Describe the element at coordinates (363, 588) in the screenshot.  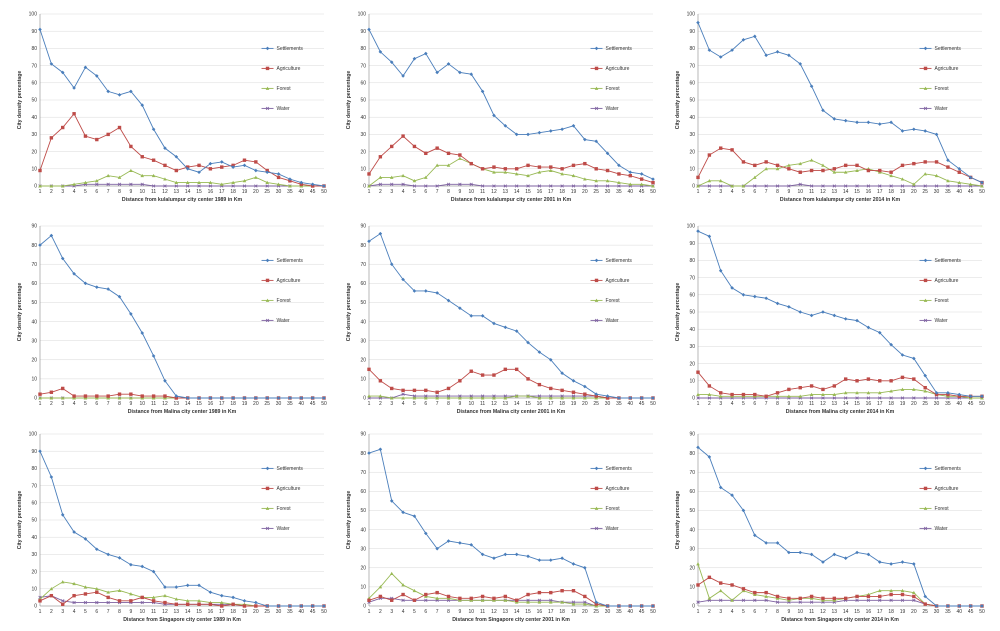
I see `y-tick-label: 10` at that location.